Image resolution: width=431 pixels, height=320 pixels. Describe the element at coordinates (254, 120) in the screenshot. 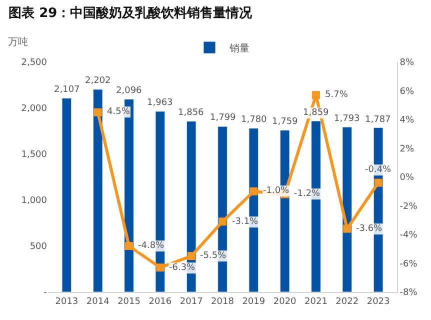

I see `data-label: 1,780` at that location.